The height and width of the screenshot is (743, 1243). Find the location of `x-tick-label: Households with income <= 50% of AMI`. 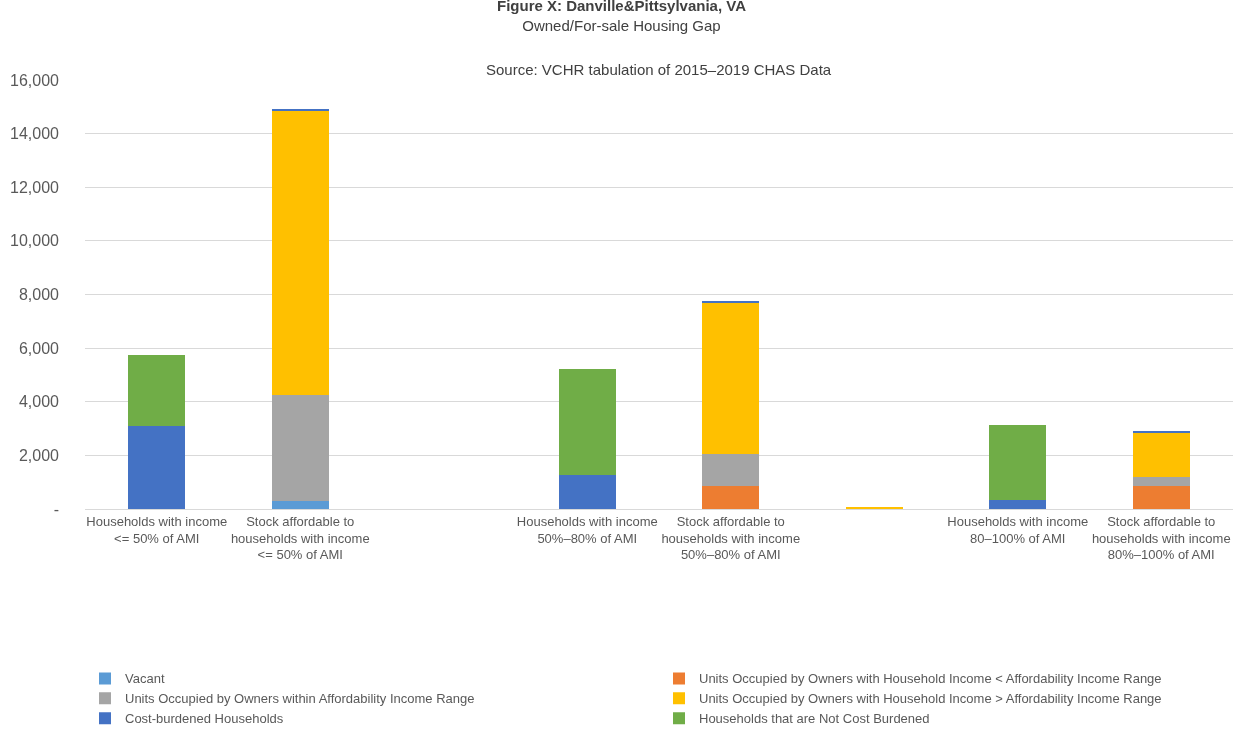

x-tick-label: Households with income <= 50% of AMI is located at coordinates (157, 529).